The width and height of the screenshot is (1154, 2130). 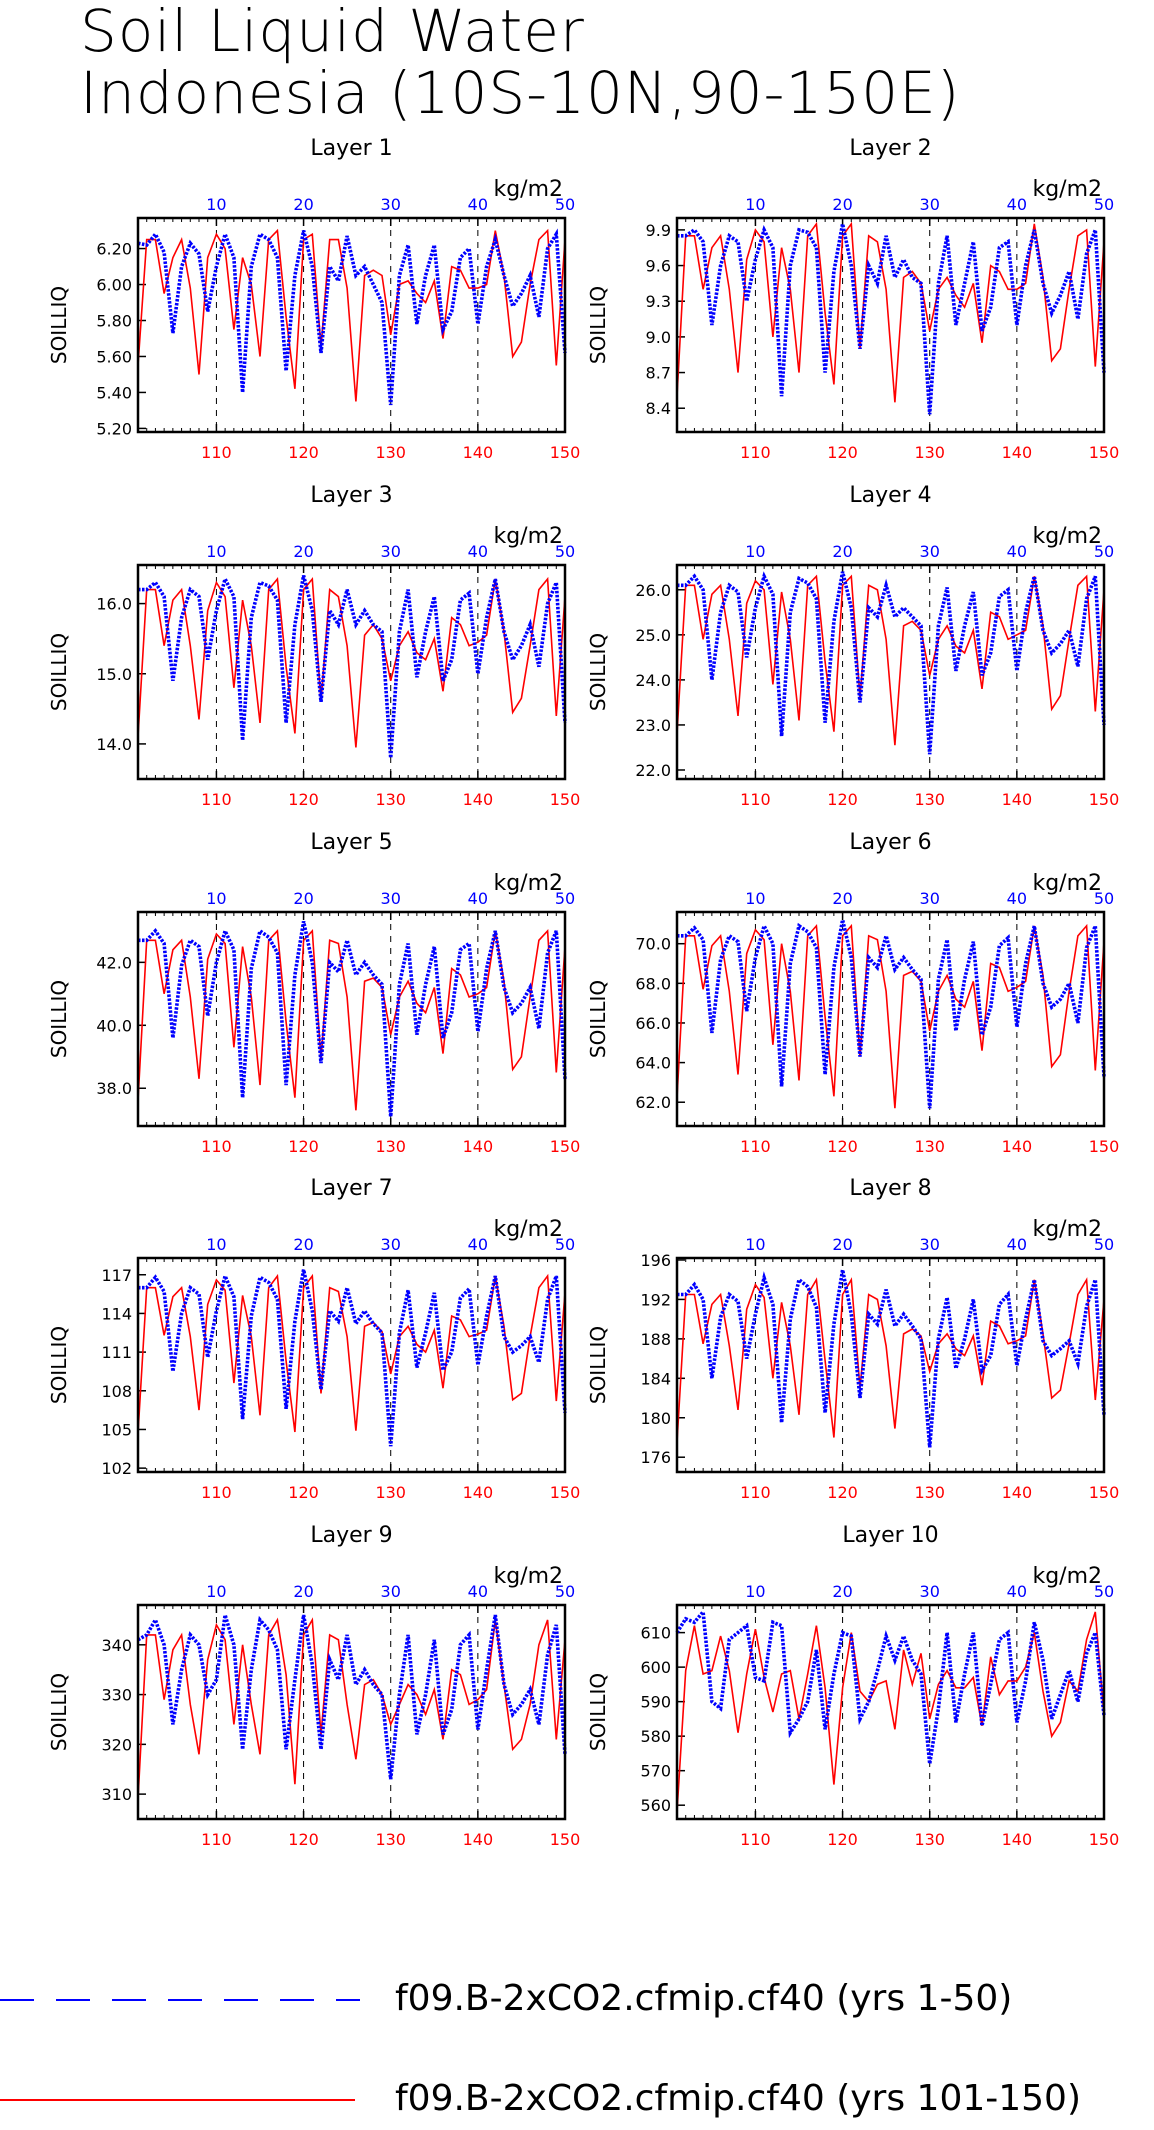 What do you see at coordinates (116, 1744) in the screenshot?
I see `y-tick-label: 320` at bounding box center [116, 1744].